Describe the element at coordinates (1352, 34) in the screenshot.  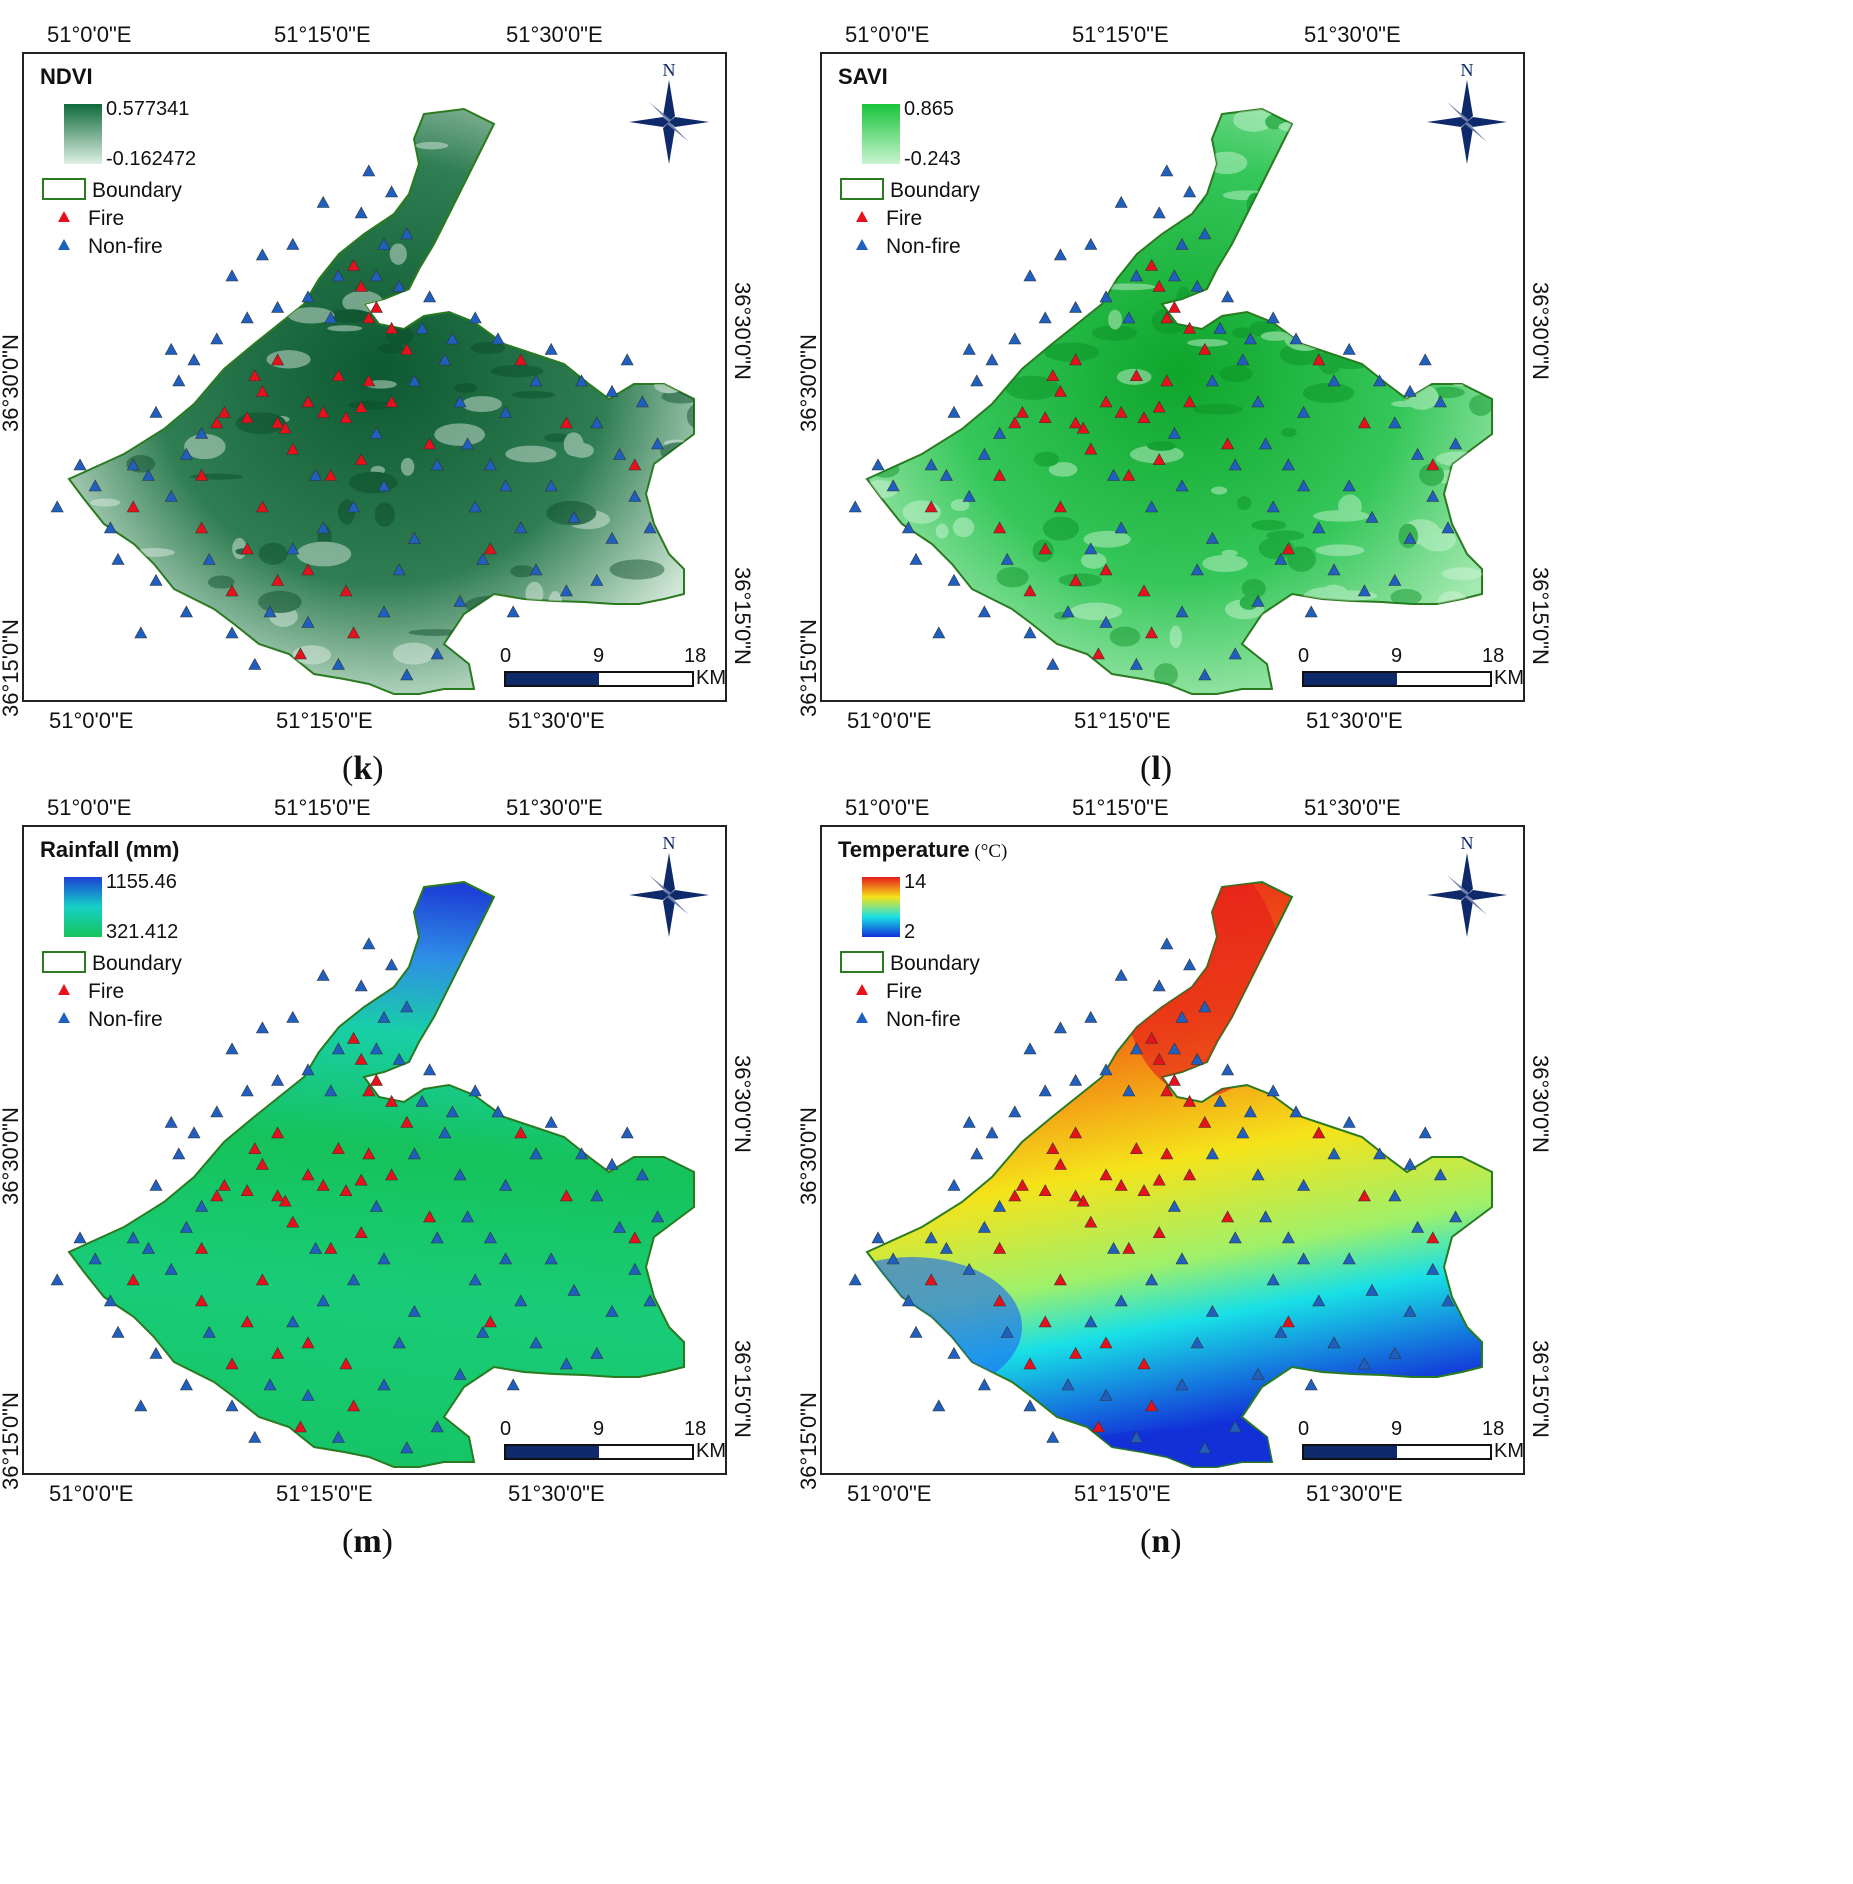
I see `longitude-label-top: 51°30'0"E` at that location.